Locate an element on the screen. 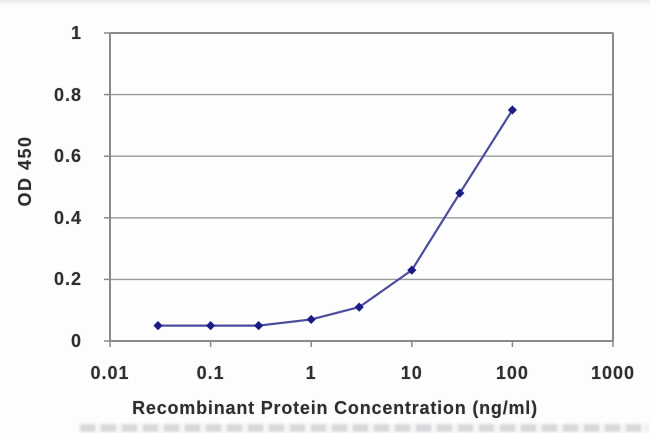 The height and width of the screenshot is (433, 650). x-tick-label: 1000 is located at coordinates (613, 373).